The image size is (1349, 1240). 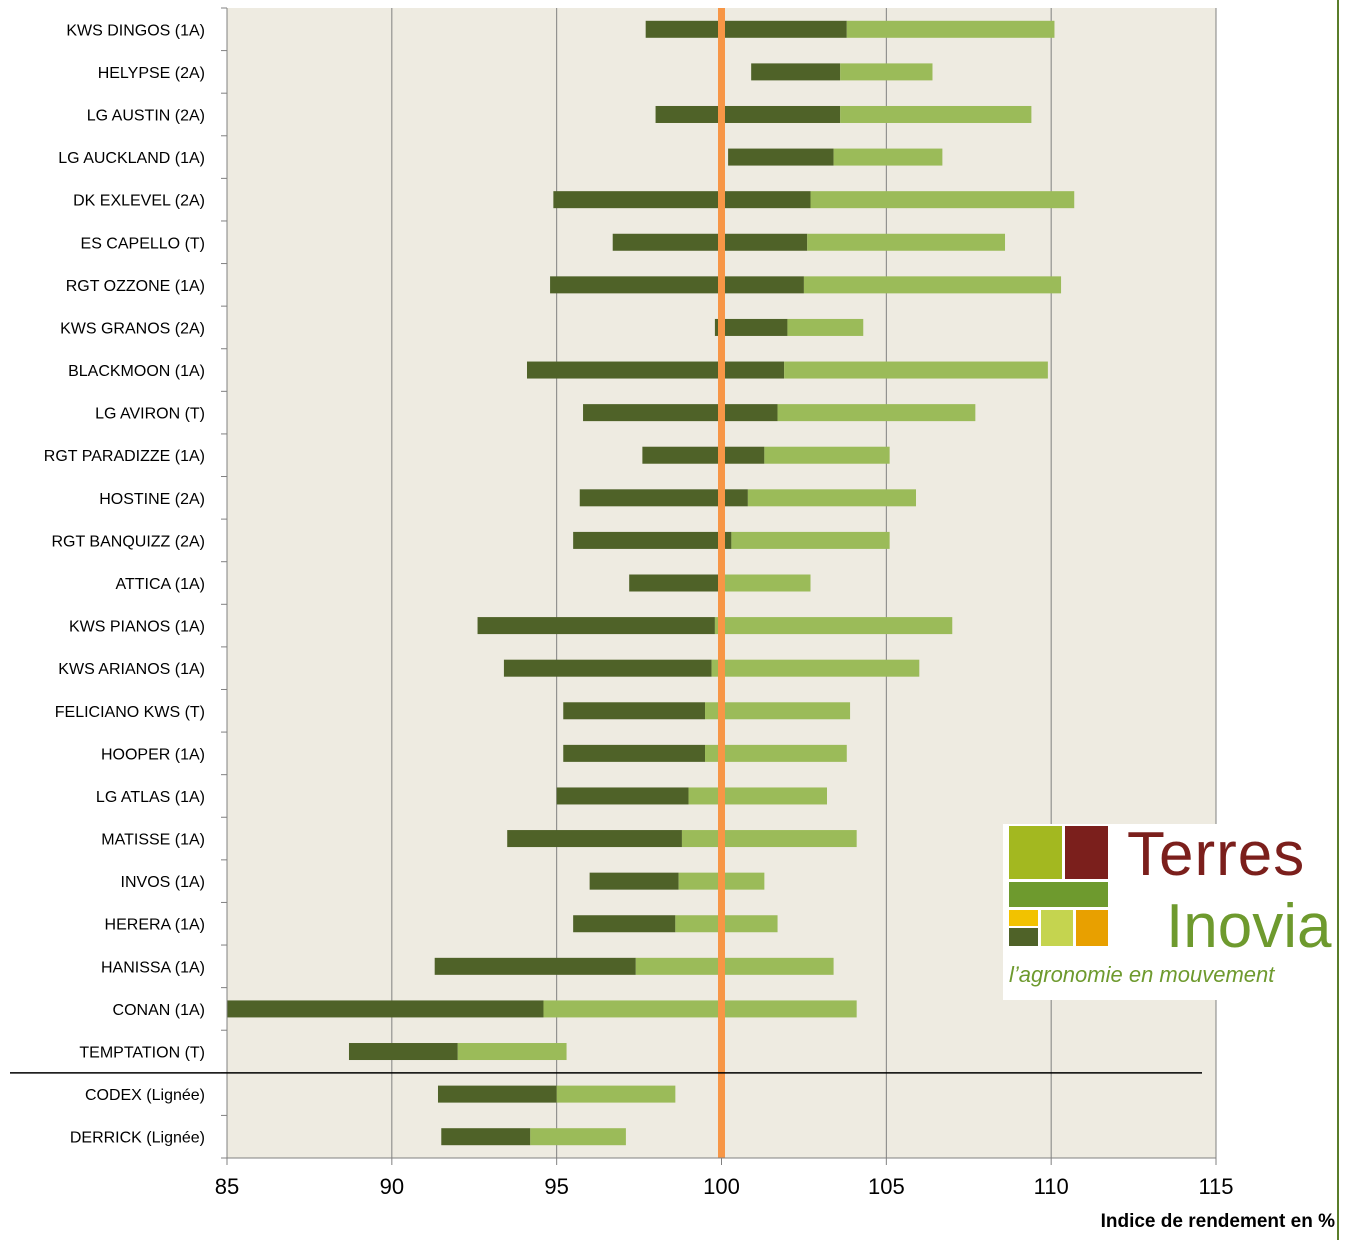 I want to click on category-label: RGT BANQUIZZ (2A), so click(x=129, y=541).